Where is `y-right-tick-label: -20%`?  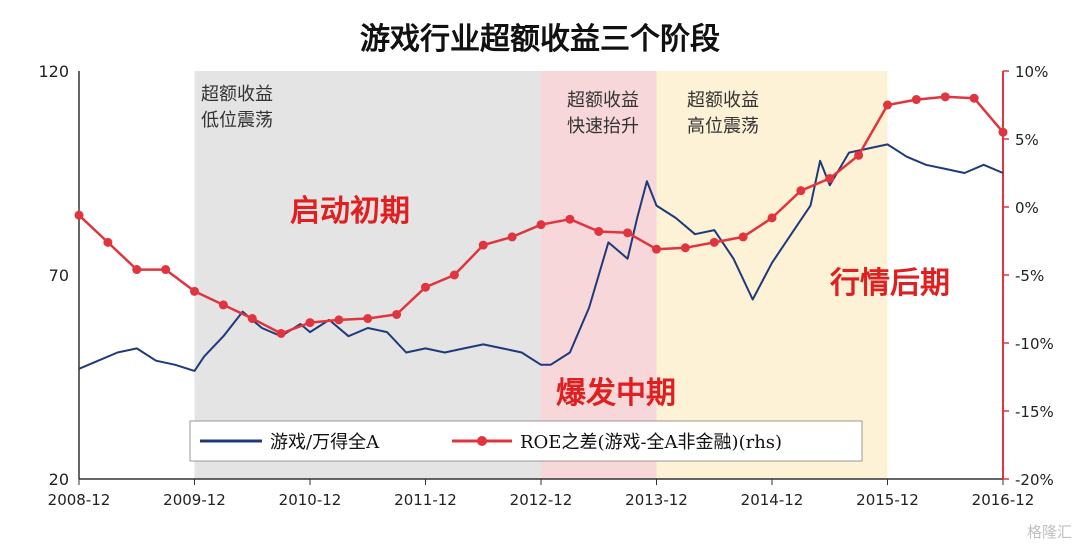
y-right-tick-label: -20% is located at coordinates (1034, 480).